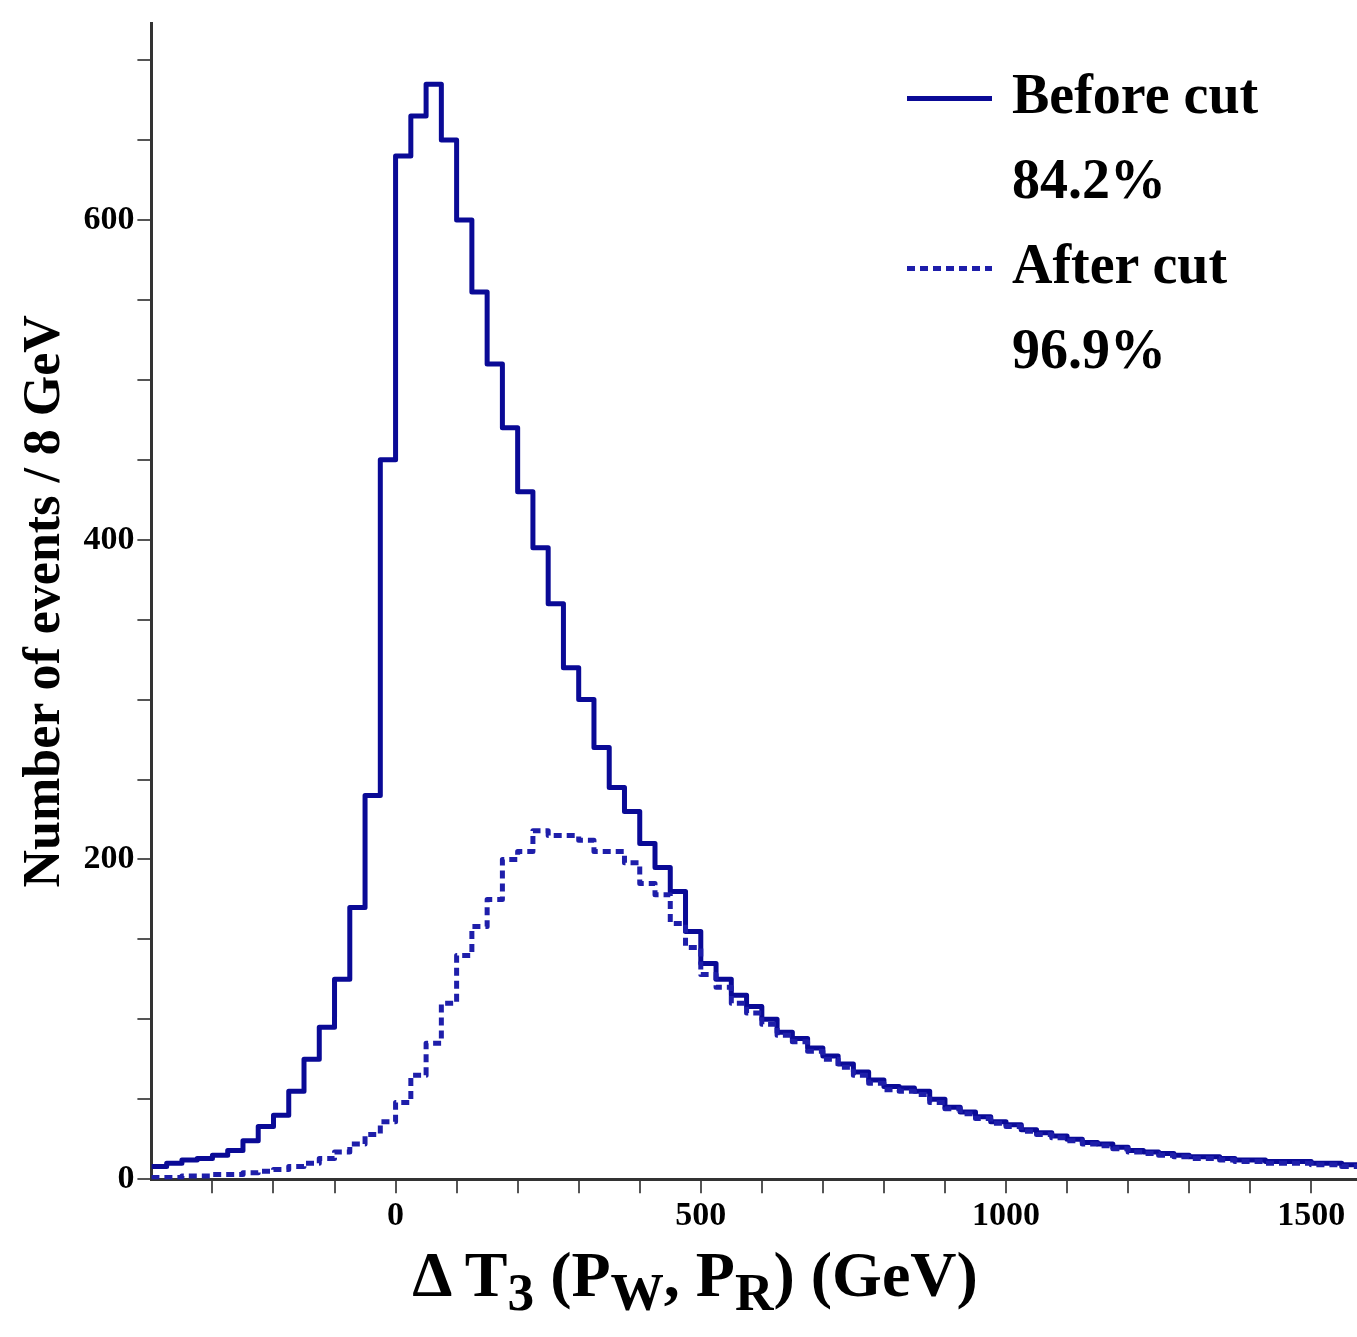  Describe the element at coordinates (1120, 263) in the screenshot. I see `legend-label: After cut` at that location.